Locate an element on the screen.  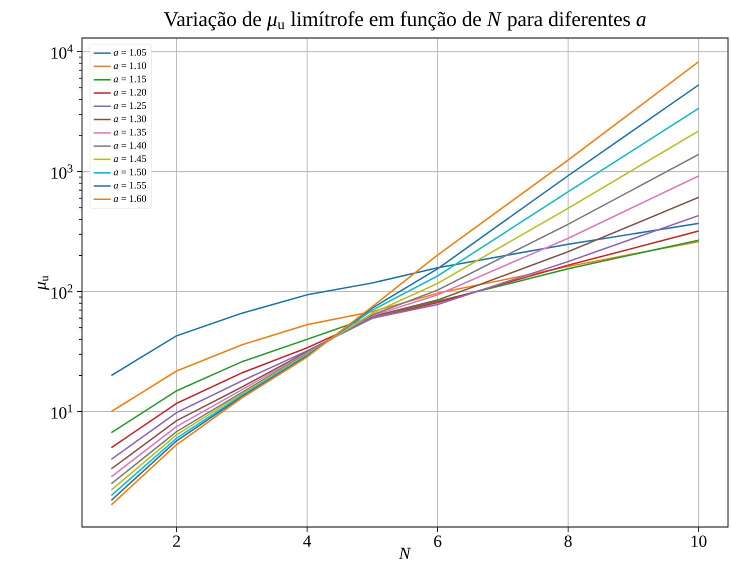
y-tick-label: 10$^{2}$ is located at coordinates (62, 291).